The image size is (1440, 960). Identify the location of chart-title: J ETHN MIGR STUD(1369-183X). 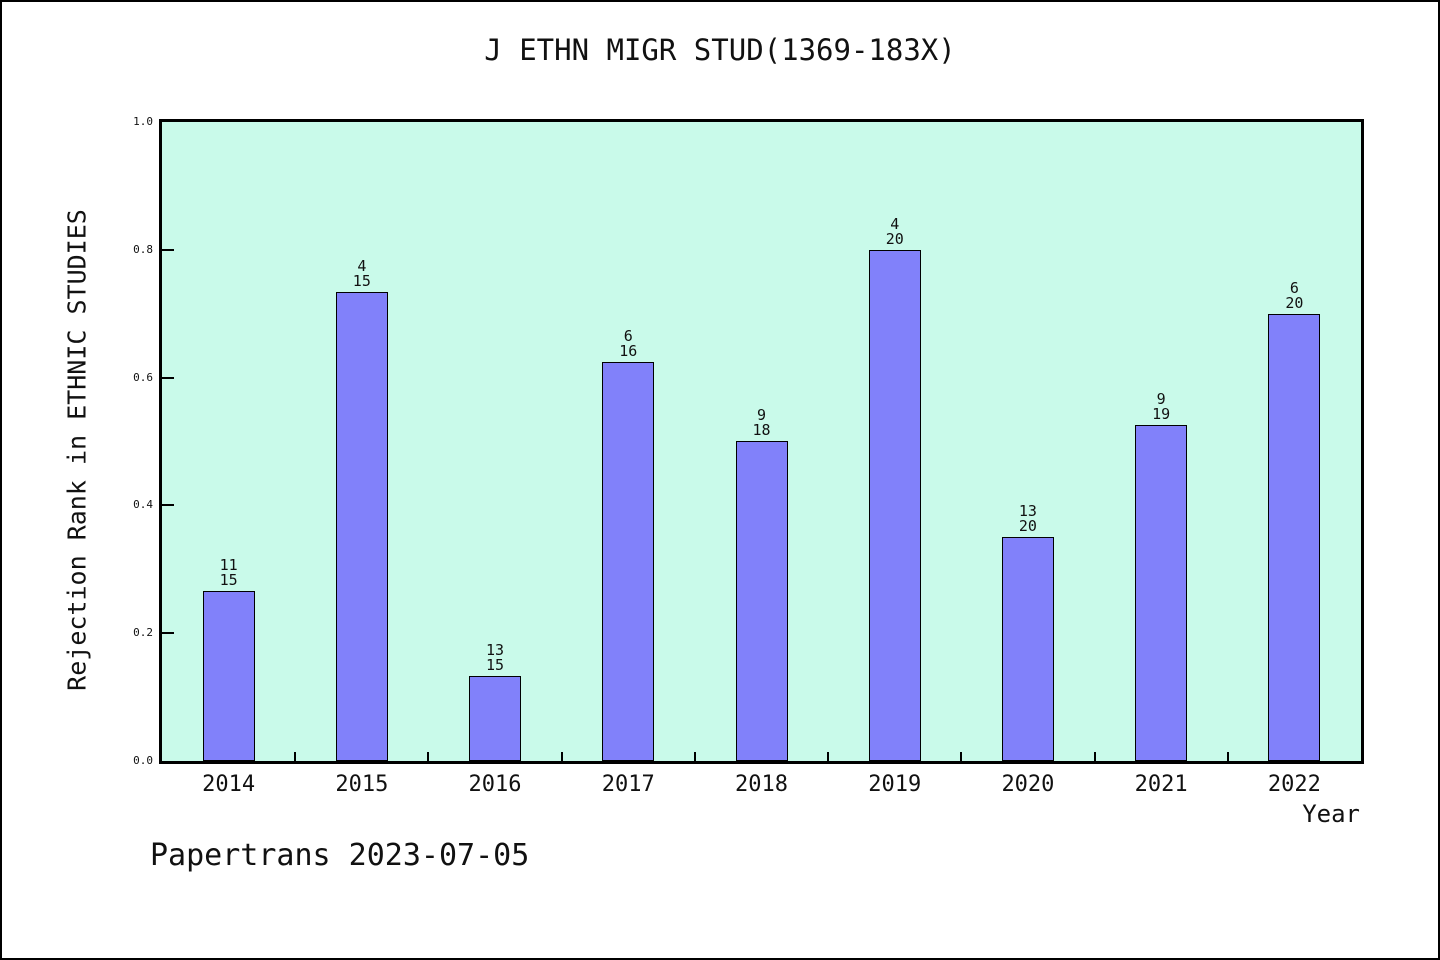
(720, 50).